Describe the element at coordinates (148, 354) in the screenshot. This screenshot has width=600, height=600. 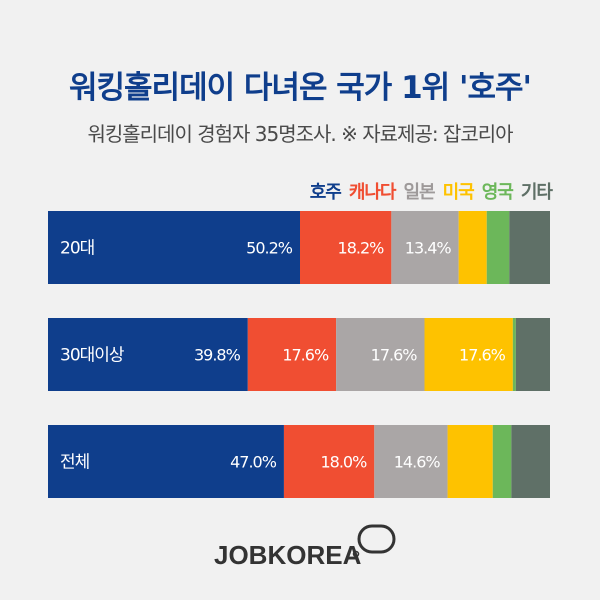
I see `bar-segment-30s-plus-australia` at that location.